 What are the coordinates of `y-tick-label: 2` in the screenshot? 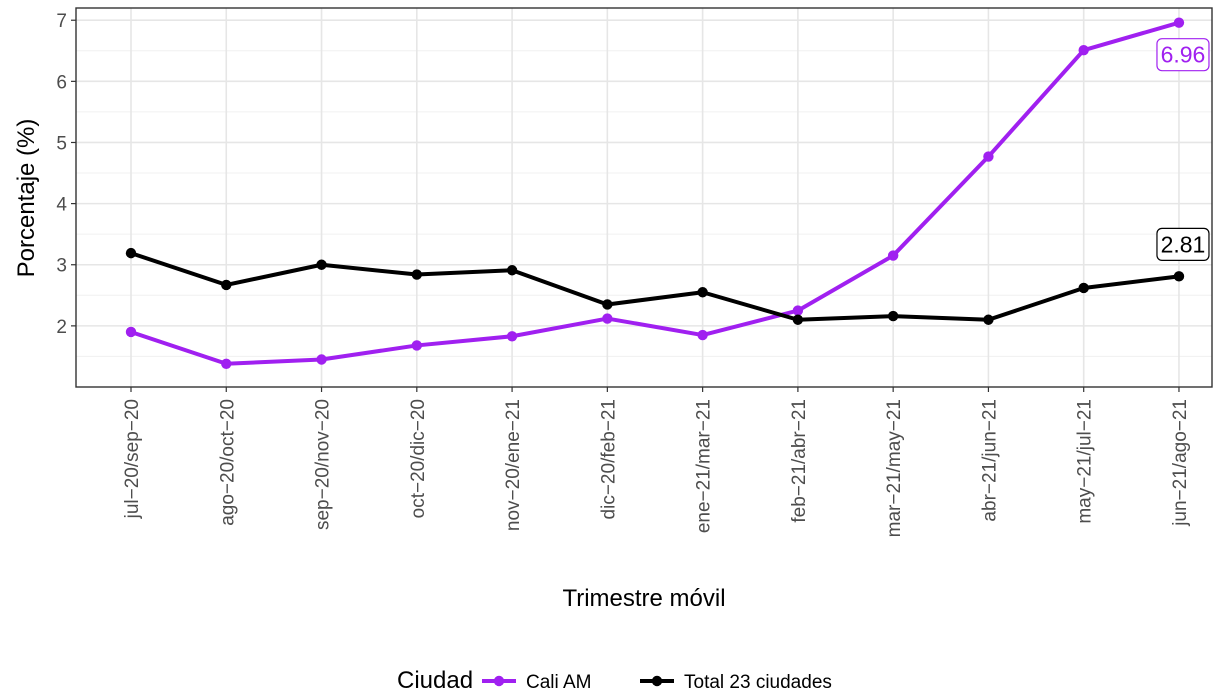 It's located at (61, 327).